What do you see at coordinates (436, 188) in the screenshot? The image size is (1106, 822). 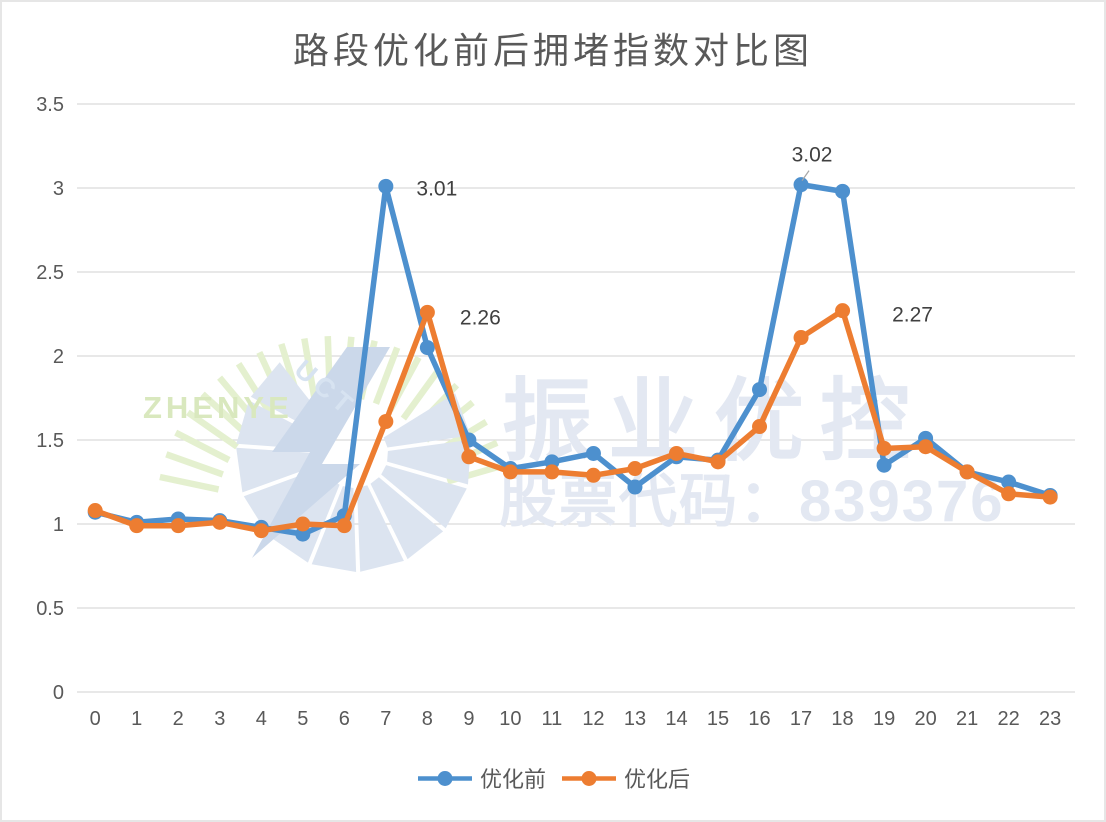 I see `data-label: 3.01` at bounding box center [436, 188].